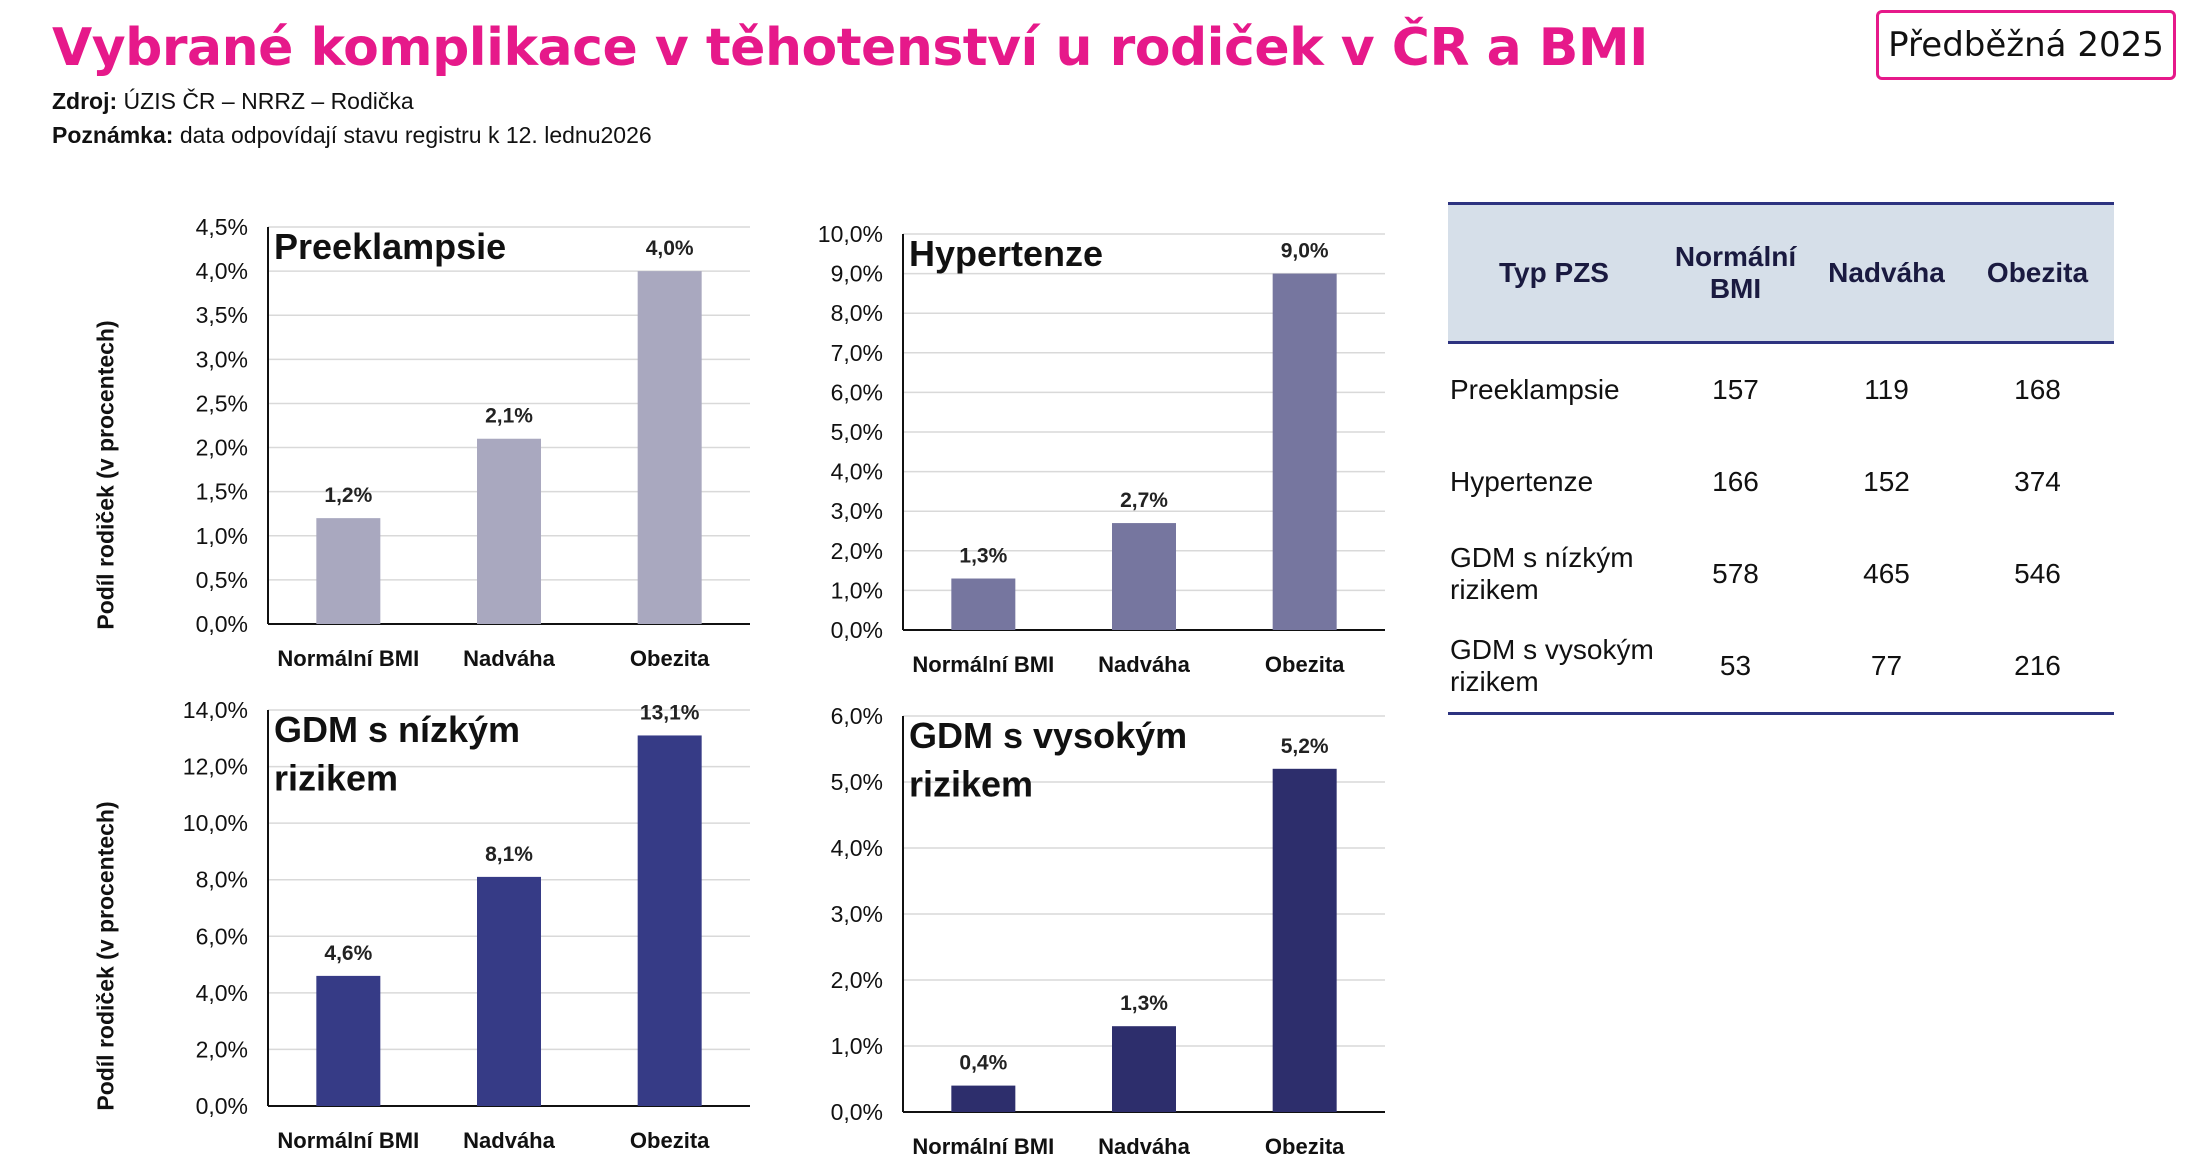 This screenshot has width=2185, height=1172. Describe the element at coordinates (1886, 272) in the screenshot. I see `table-header-cell: Nadváha` at that location.